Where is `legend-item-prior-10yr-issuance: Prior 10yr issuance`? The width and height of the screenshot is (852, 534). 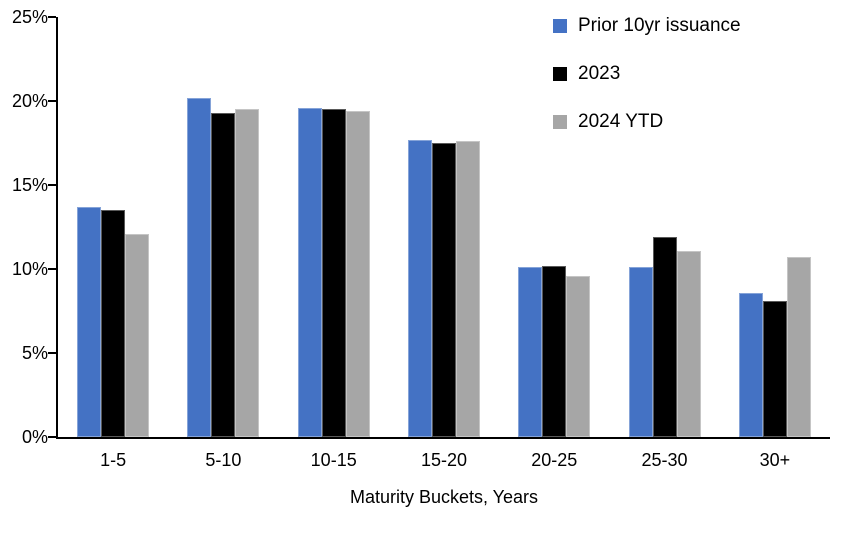 legend-item-prior-10yr-issuance: Prior 10yr issuance is located at coordinates (647, 25).